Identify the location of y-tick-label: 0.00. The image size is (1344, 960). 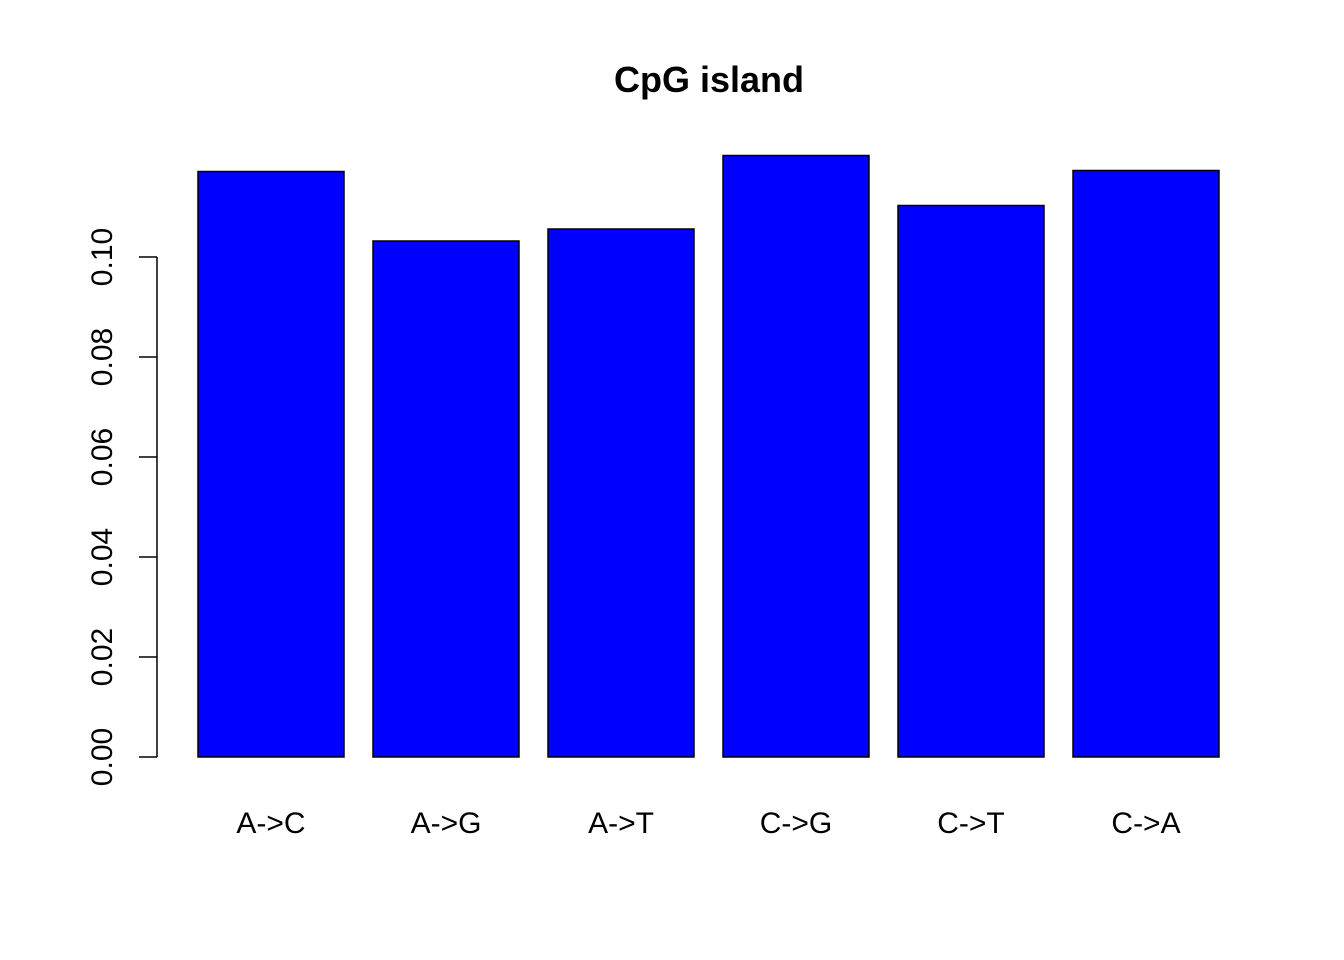
(102, 757).